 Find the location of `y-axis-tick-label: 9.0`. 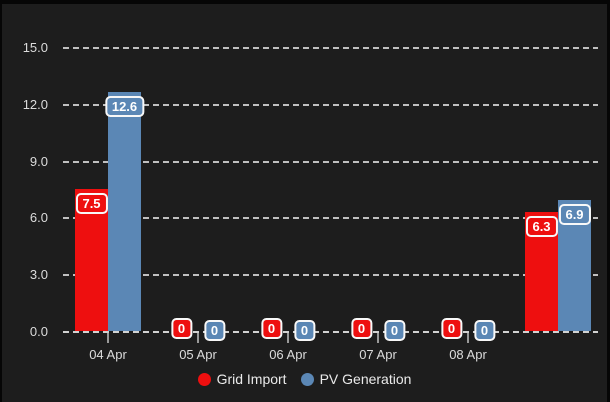

y-axis-tick-label: 9.0 is located at coordinates (38, 161).